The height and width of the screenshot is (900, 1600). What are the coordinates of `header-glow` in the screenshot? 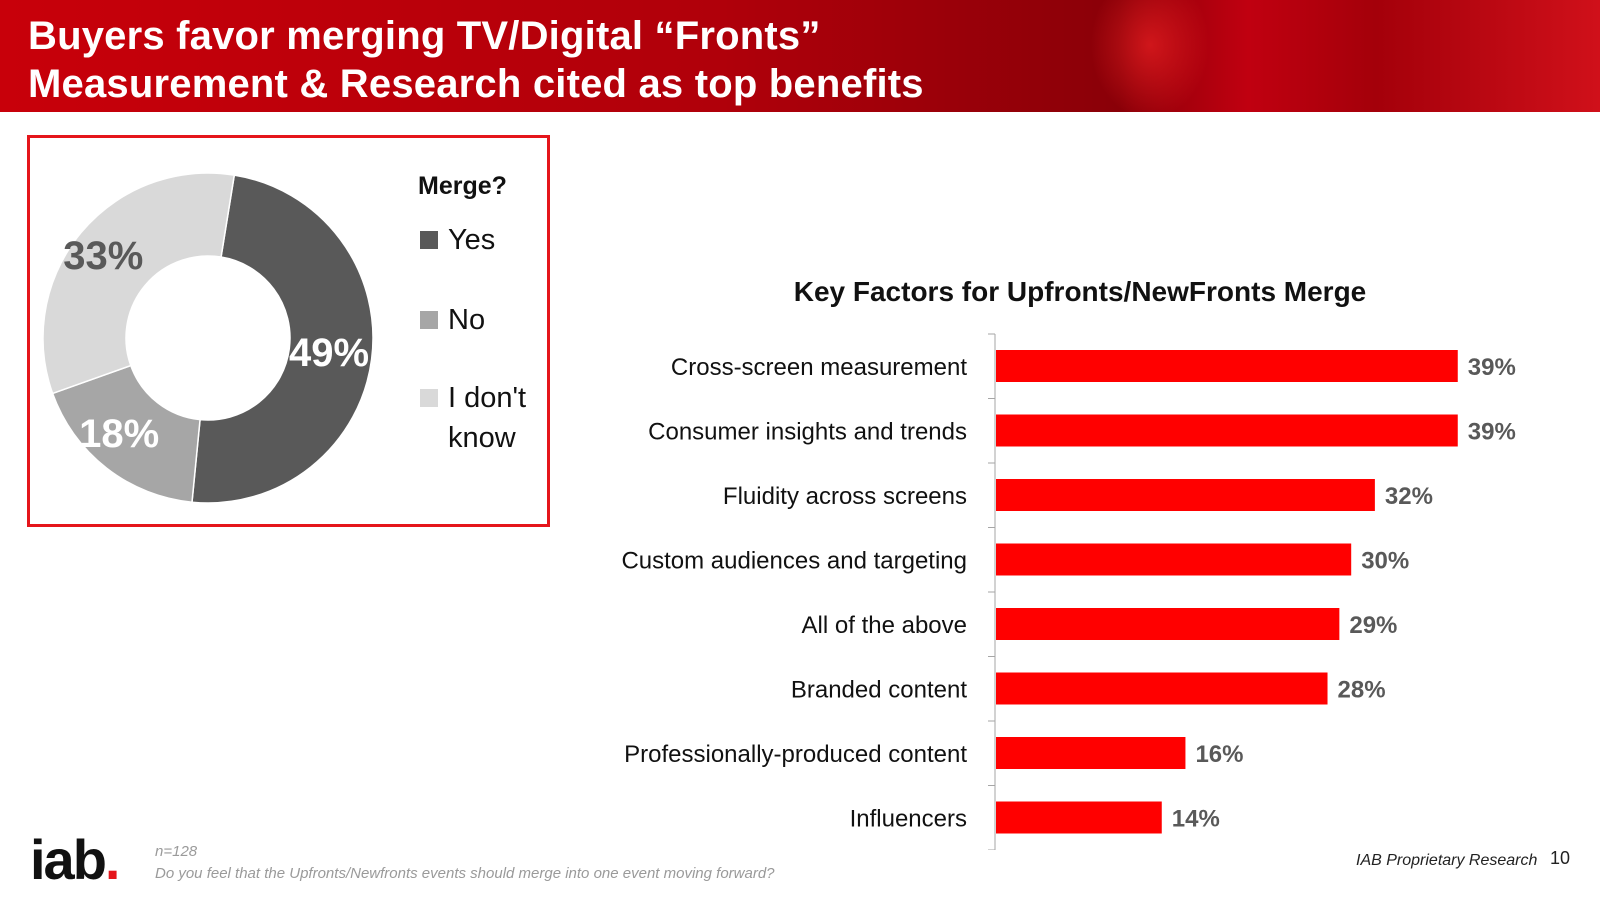 It's located at (1150, 56).